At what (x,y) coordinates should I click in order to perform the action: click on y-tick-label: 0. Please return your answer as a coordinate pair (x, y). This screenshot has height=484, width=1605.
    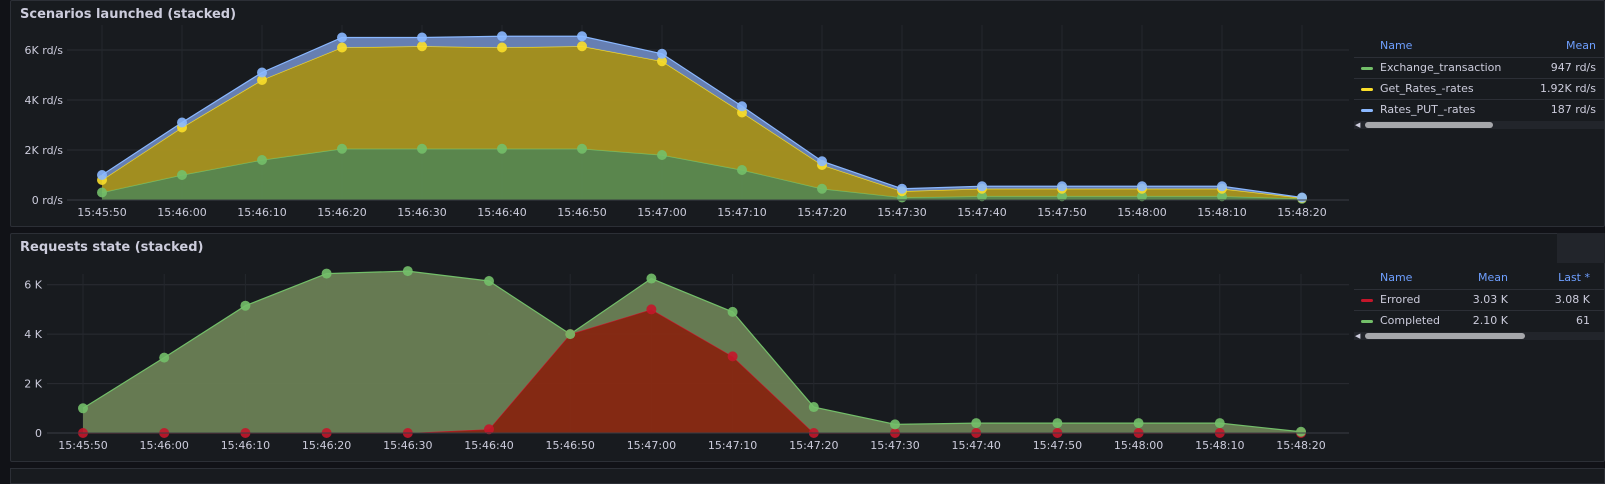
    Looking at the image, I should click on (38, 433).